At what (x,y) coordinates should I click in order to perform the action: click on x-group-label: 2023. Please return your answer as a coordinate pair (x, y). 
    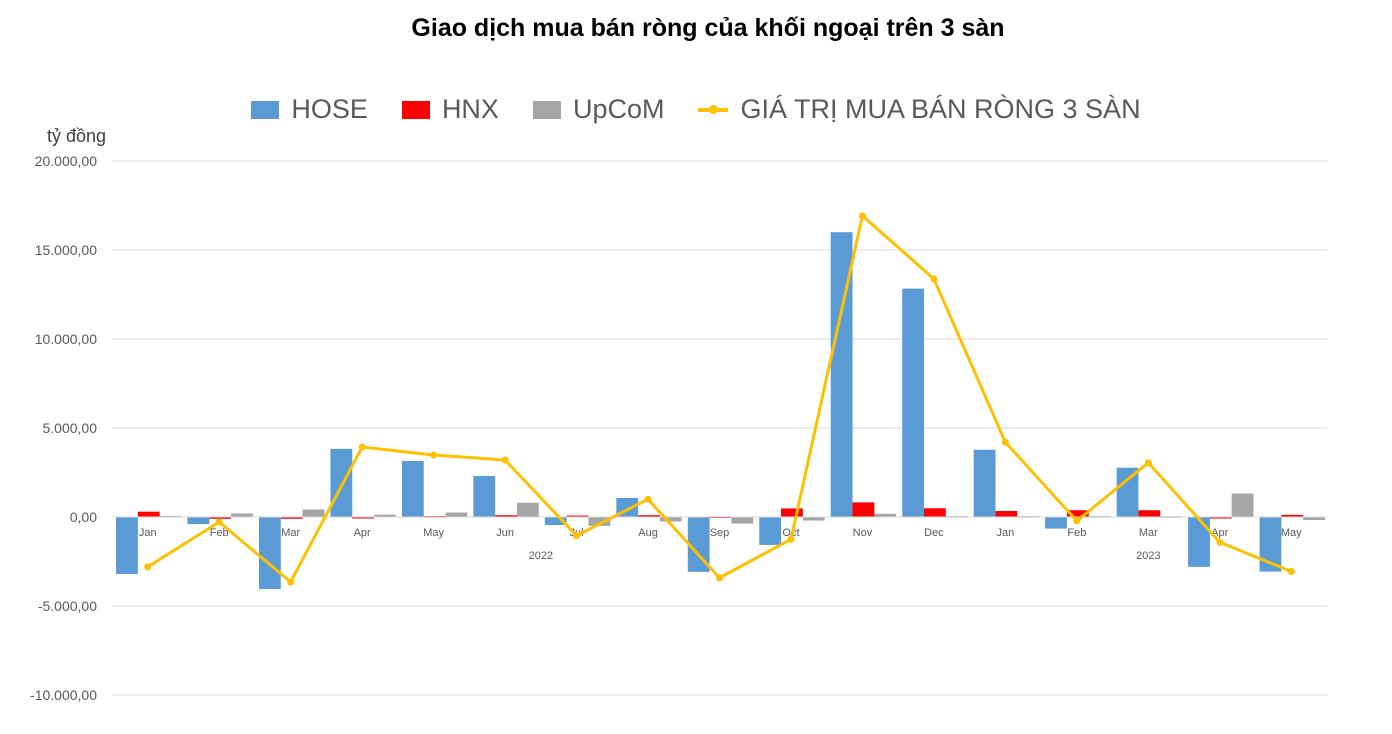
    Looking at the image, I should click on (1148, 556).